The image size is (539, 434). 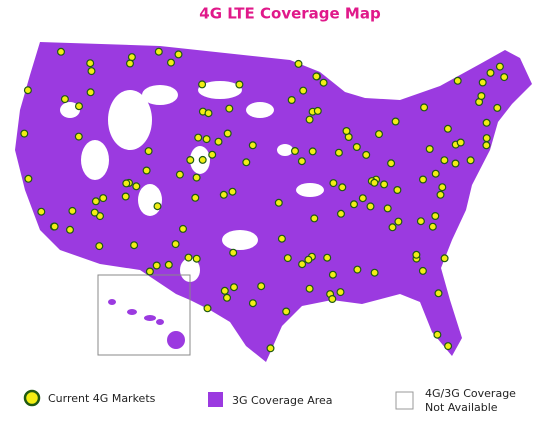 What do you see at coordinates (470, 393) in the screenshot?
I see `legend-label: 4G/3G Coverage` at bounding box center [470, 393].